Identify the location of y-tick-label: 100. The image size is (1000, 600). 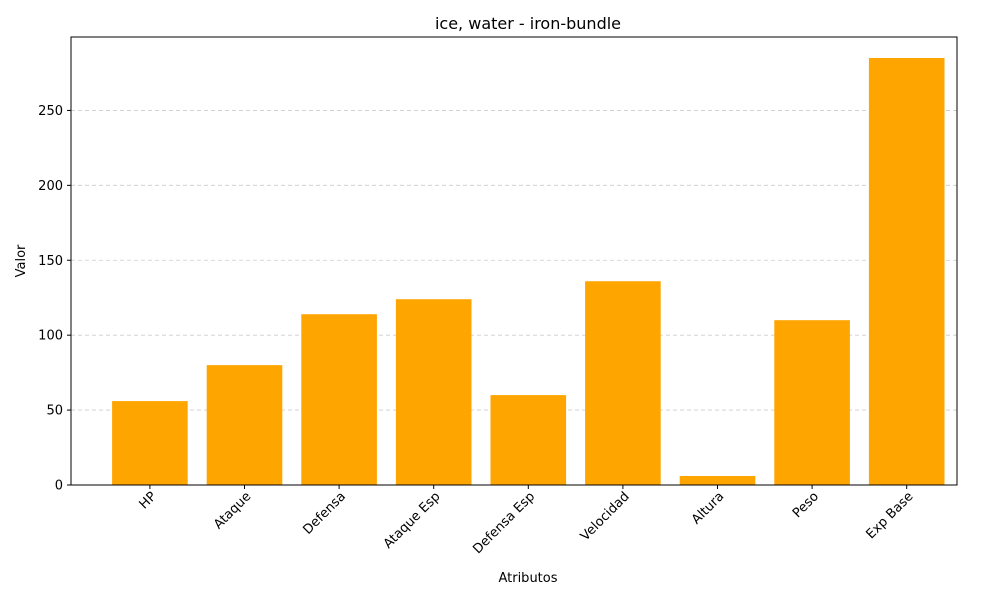
(50, 336).